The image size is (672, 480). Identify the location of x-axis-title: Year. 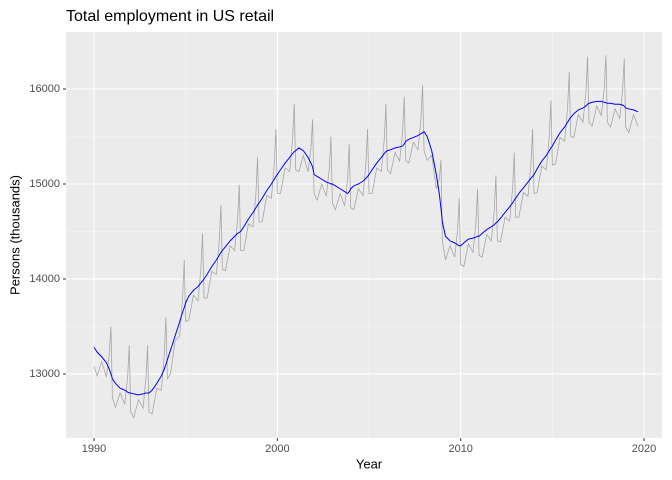
(369, 463).